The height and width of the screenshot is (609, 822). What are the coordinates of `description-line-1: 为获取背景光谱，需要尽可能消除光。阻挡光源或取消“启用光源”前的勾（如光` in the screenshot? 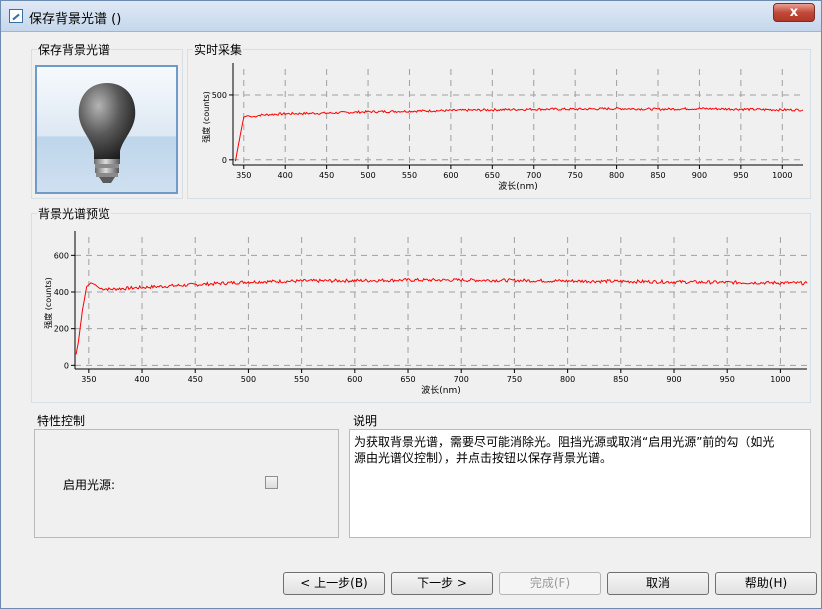 It's located at (564, 442).